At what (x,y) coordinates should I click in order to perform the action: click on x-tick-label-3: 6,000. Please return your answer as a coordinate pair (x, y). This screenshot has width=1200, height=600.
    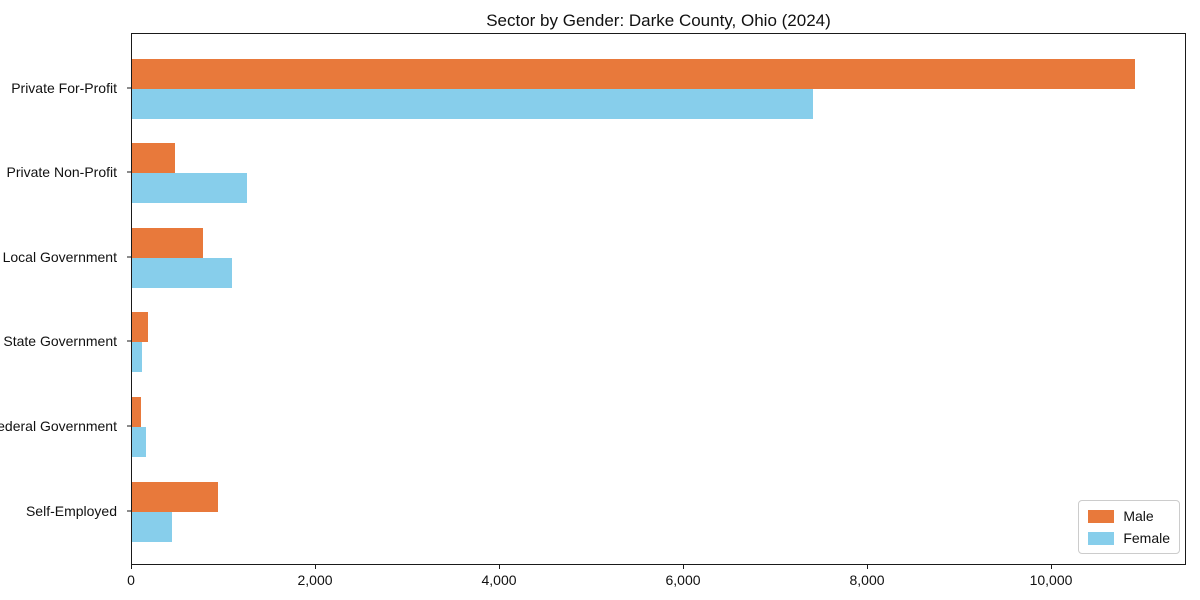
    Looking at the image, I should click on (683, 580).